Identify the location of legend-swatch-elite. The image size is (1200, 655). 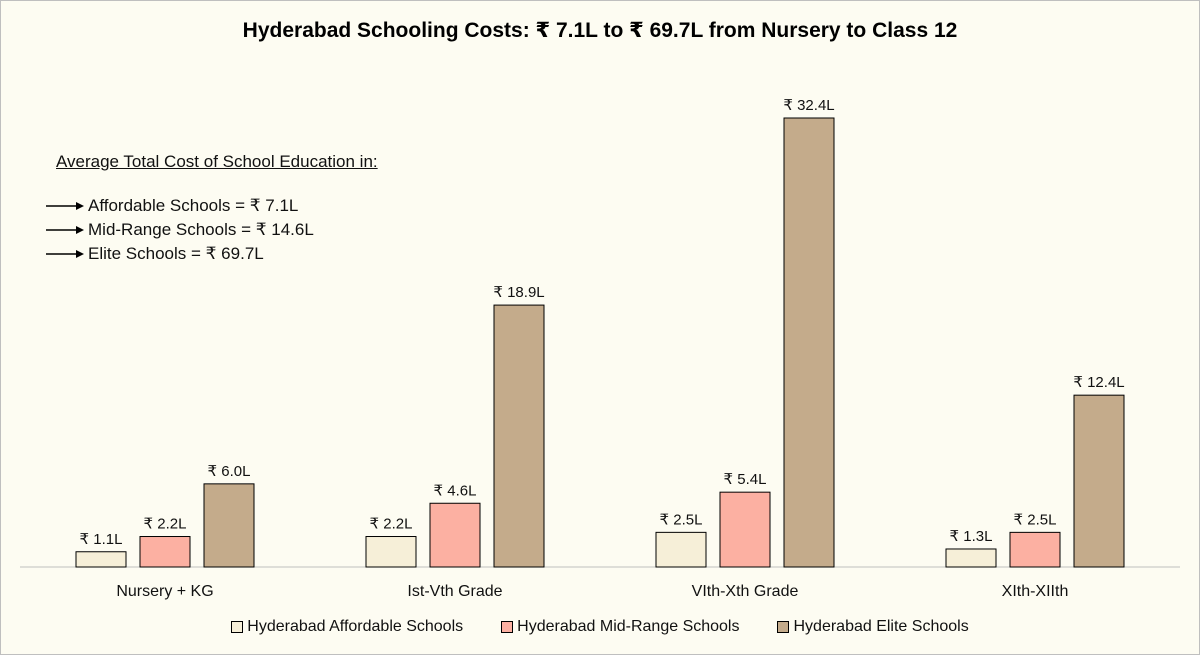
(783, 627).